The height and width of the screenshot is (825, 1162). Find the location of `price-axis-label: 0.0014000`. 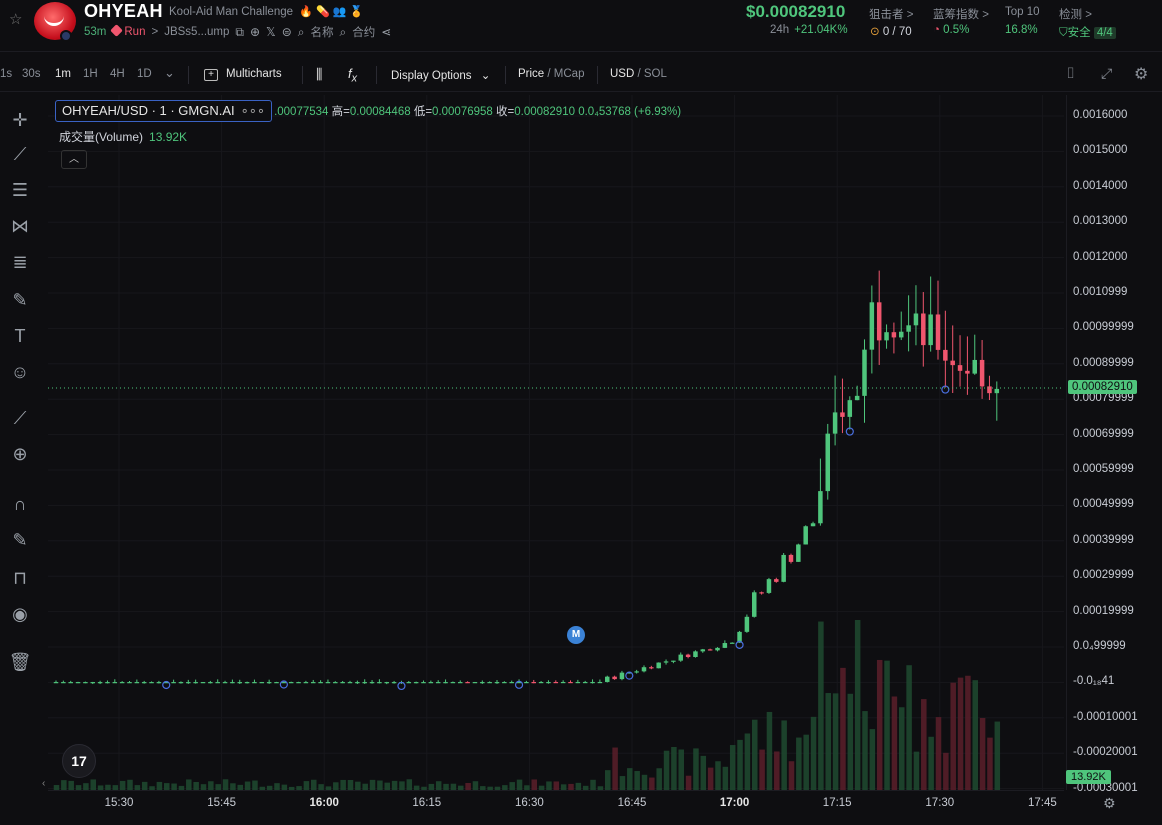

price-axis-label: 0.0014000 is located at coordinates (1100, 185).